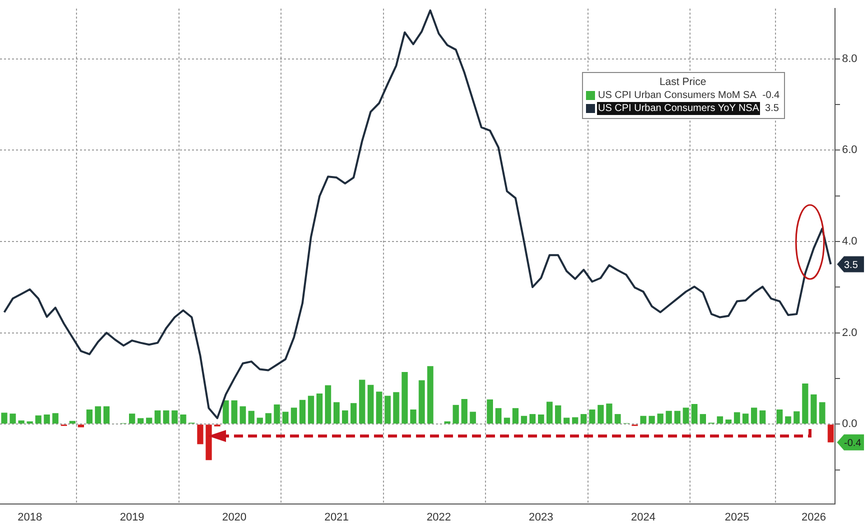 Image resolution: width=865 pixels, height=531 pixels. What do you see at coordinates (683, 82) in the screenshot?
I see `legend-title: Last Price` at bounding box center [683, 82].